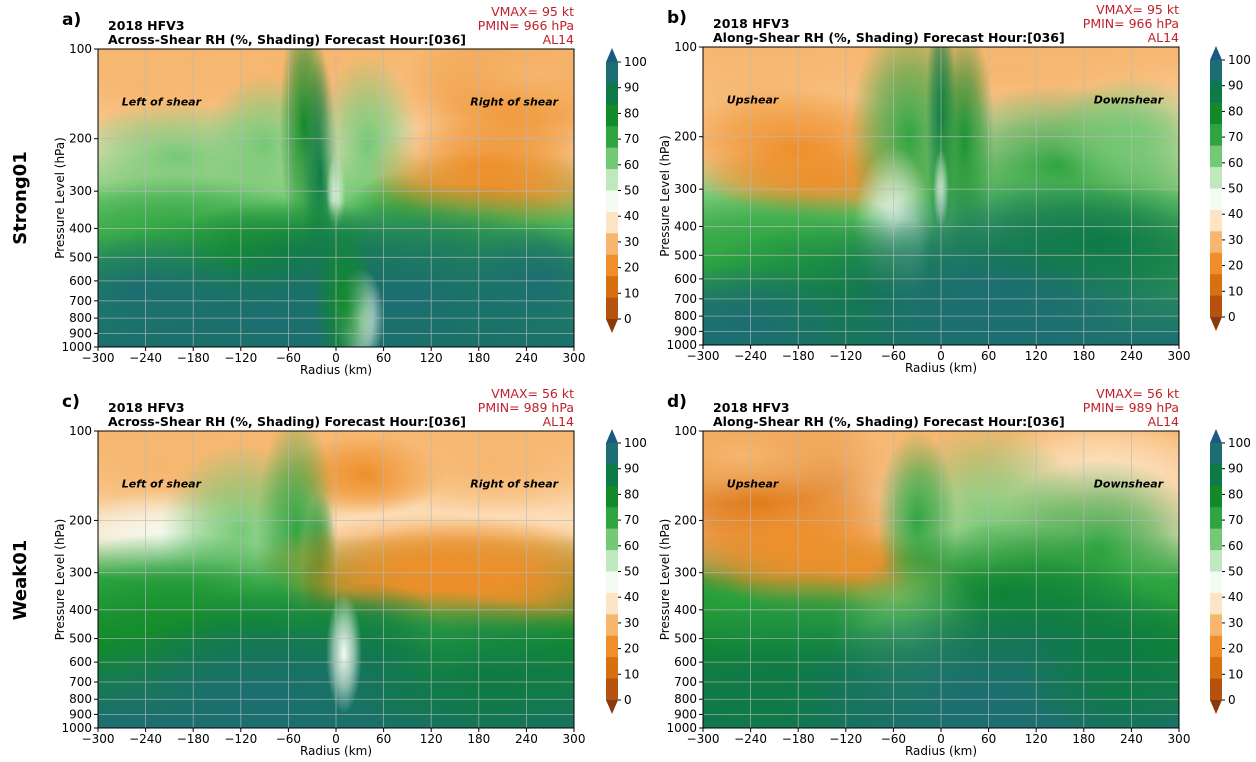  I want to click on grid, so click(336, 198).